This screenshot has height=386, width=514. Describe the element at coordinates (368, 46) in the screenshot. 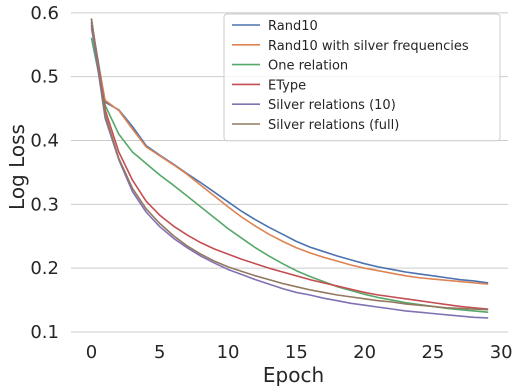

I see `legend-entry-label: Rand10 with silver frequencies` at that location.